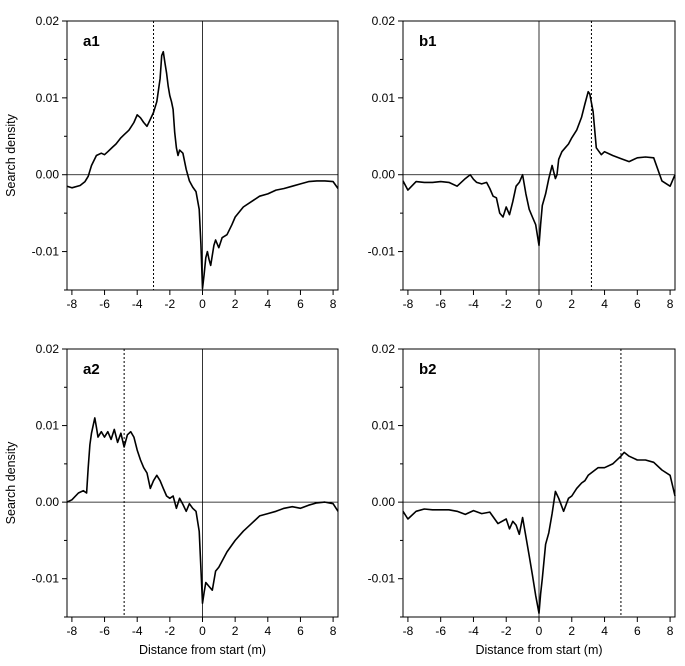 This screenshot has width=685, height=666. What do you see at coordinates (428, 369) in the screenshot?
I see `panel-label: b2` at bounding box center [428, 369].